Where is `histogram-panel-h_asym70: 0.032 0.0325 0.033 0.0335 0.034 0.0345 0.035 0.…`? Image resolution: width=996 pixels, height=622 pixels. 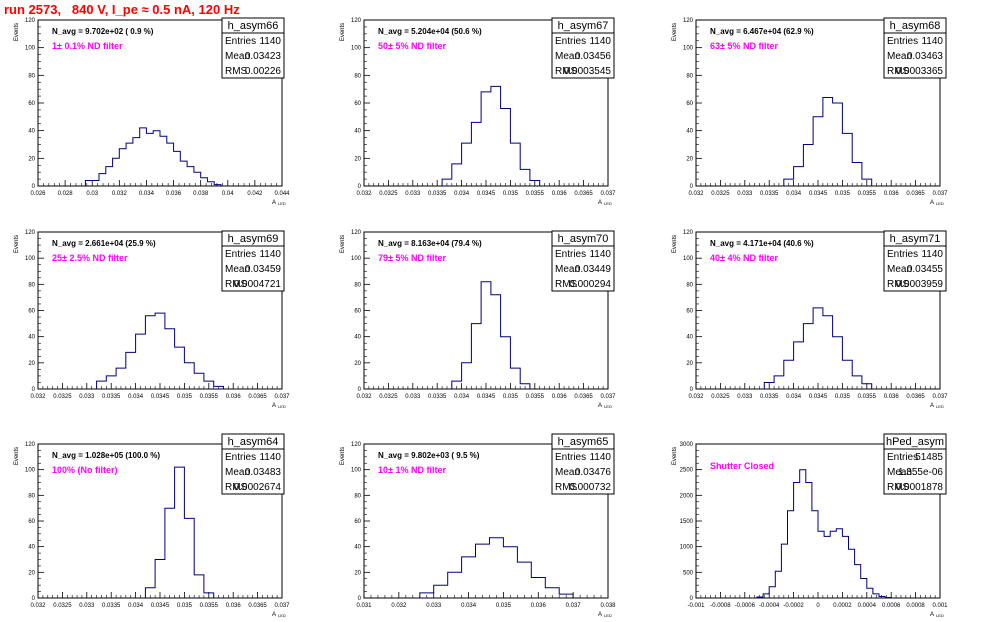 histogram-panel-h_asym70: 0.032 0.0325 0.033 0.0335 0.034 0.0345 0.035 0.… is located at coordinates (478, 319).